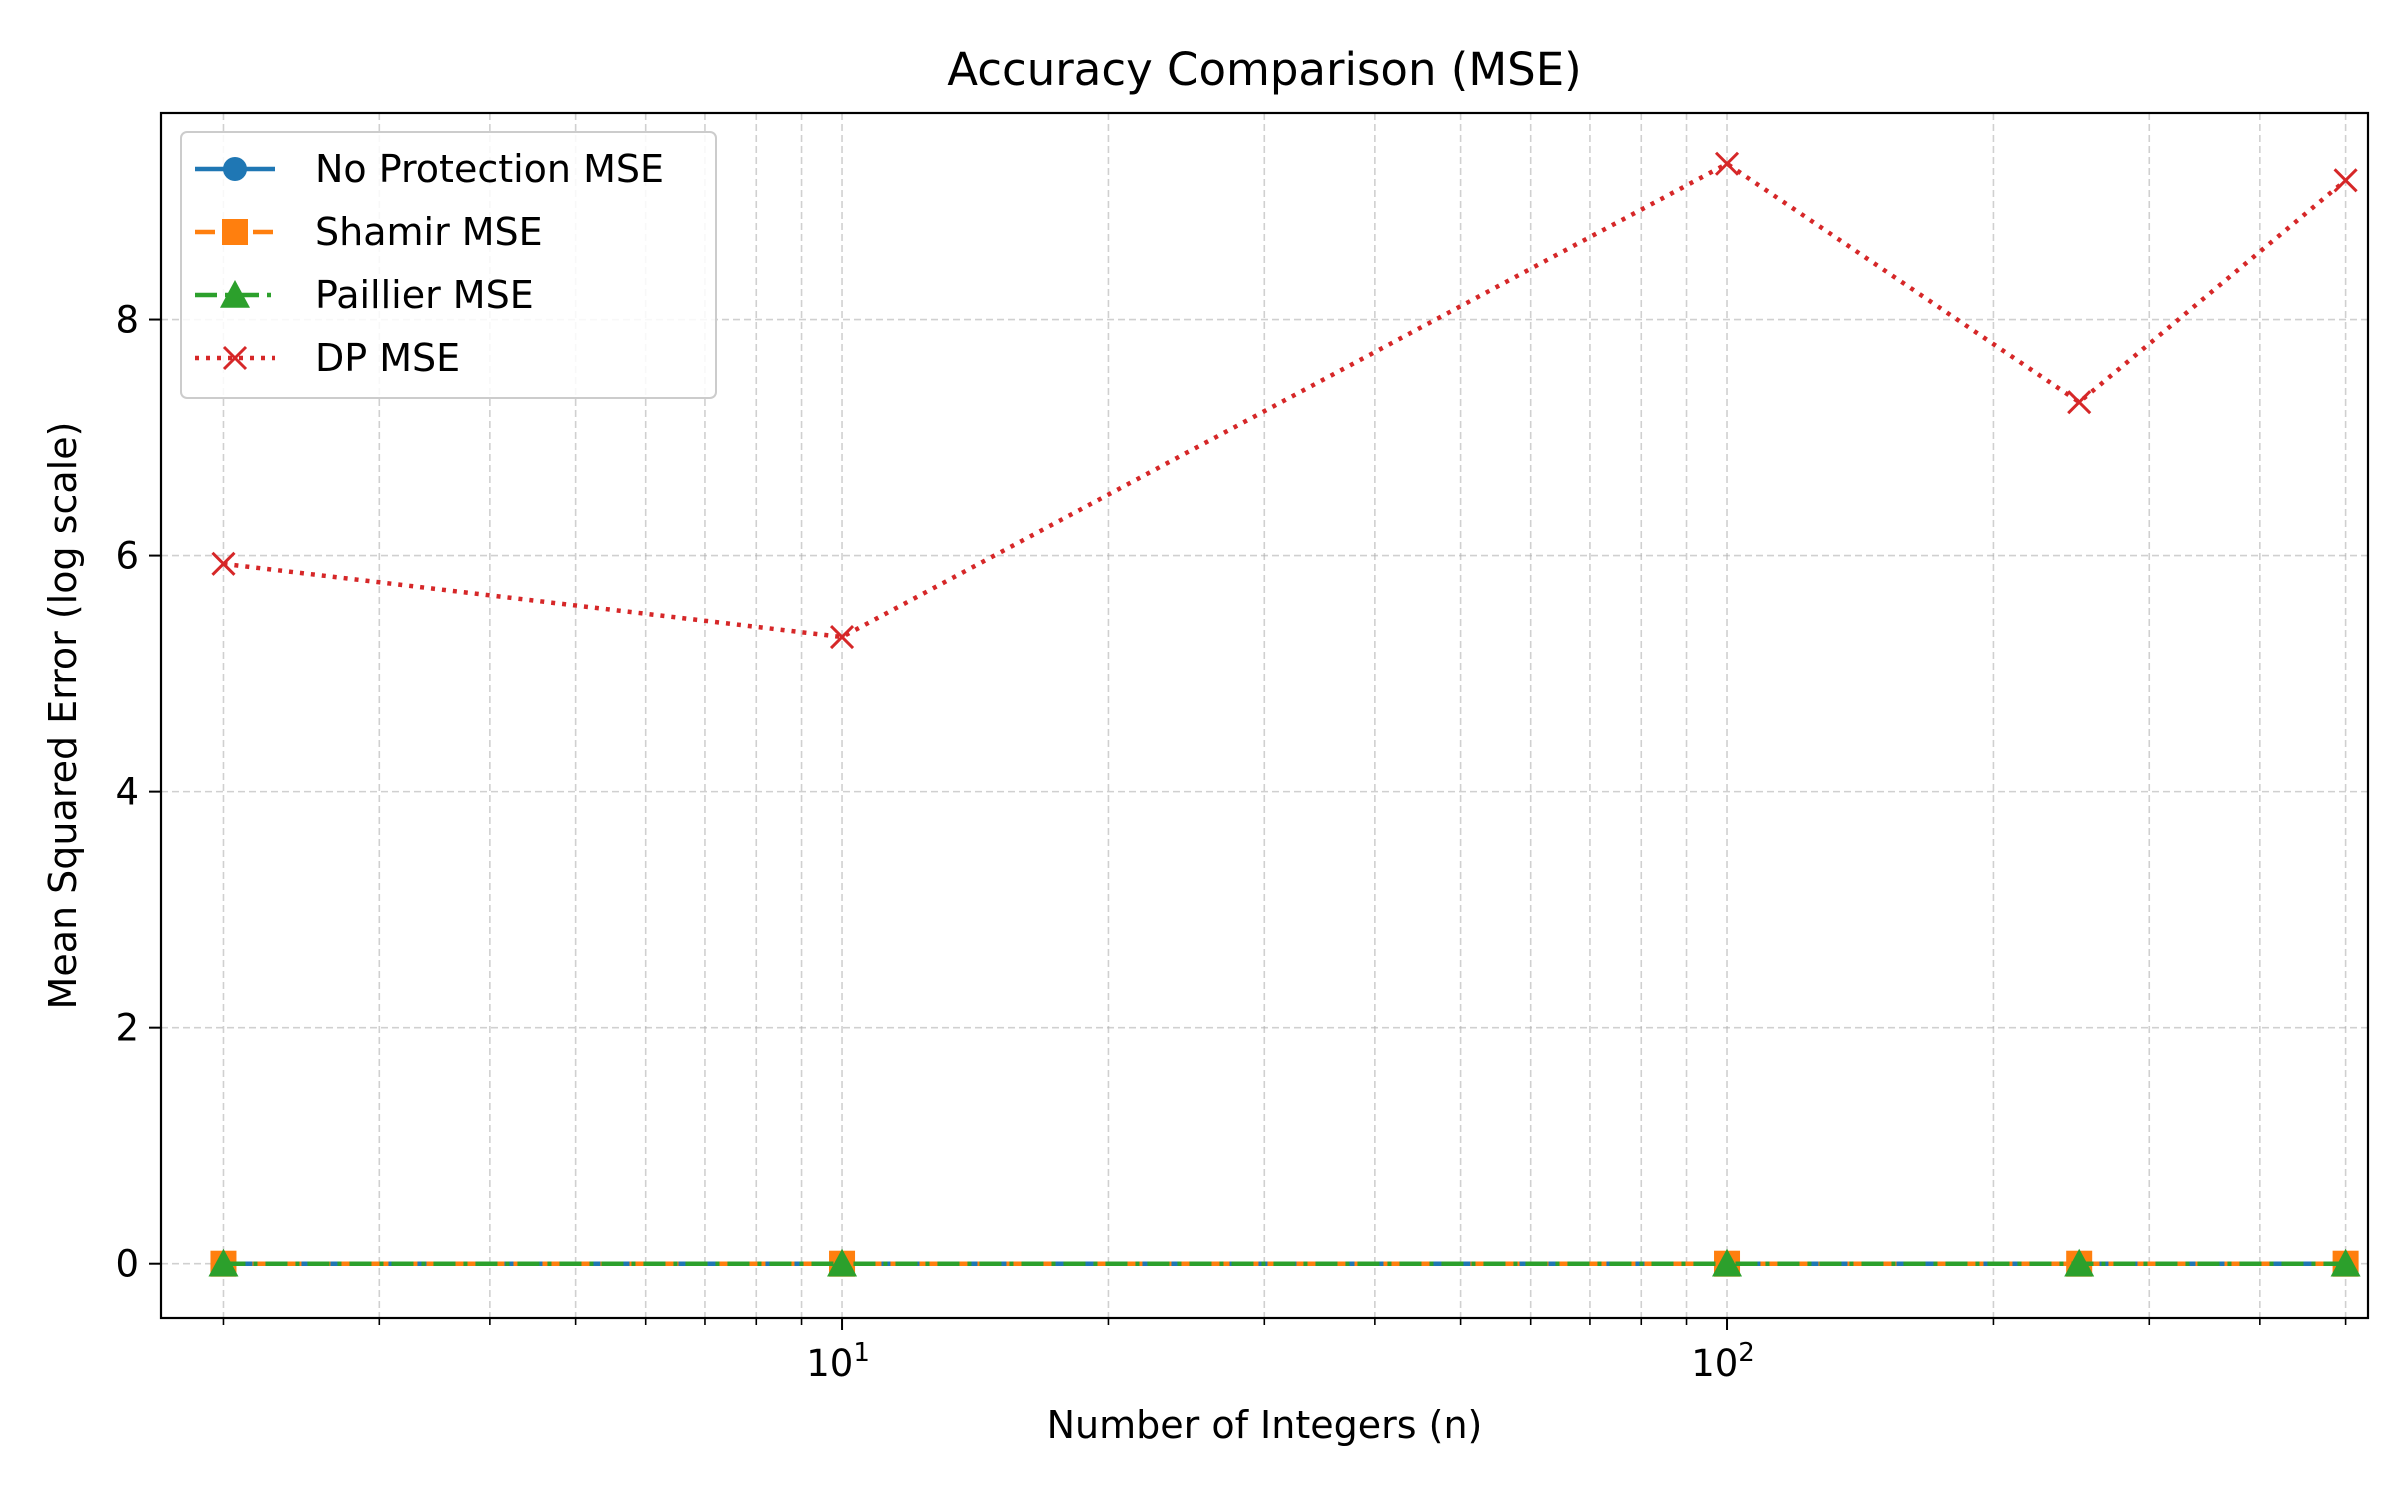 The height and width of the screenshot is (1505, 2400). I want to click on y-tick-label: 8, so click(127, 320).